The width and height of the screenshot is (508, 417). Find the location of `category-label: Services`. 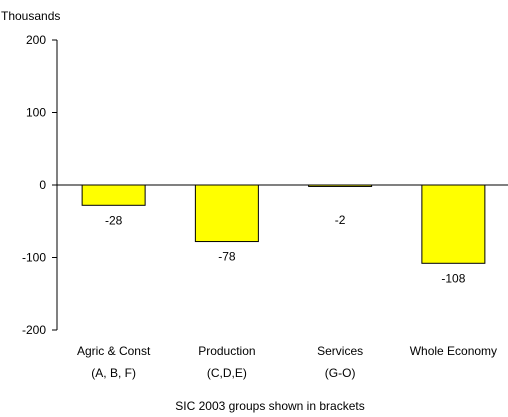

category-label: Services is located at coordinates (340, 351).